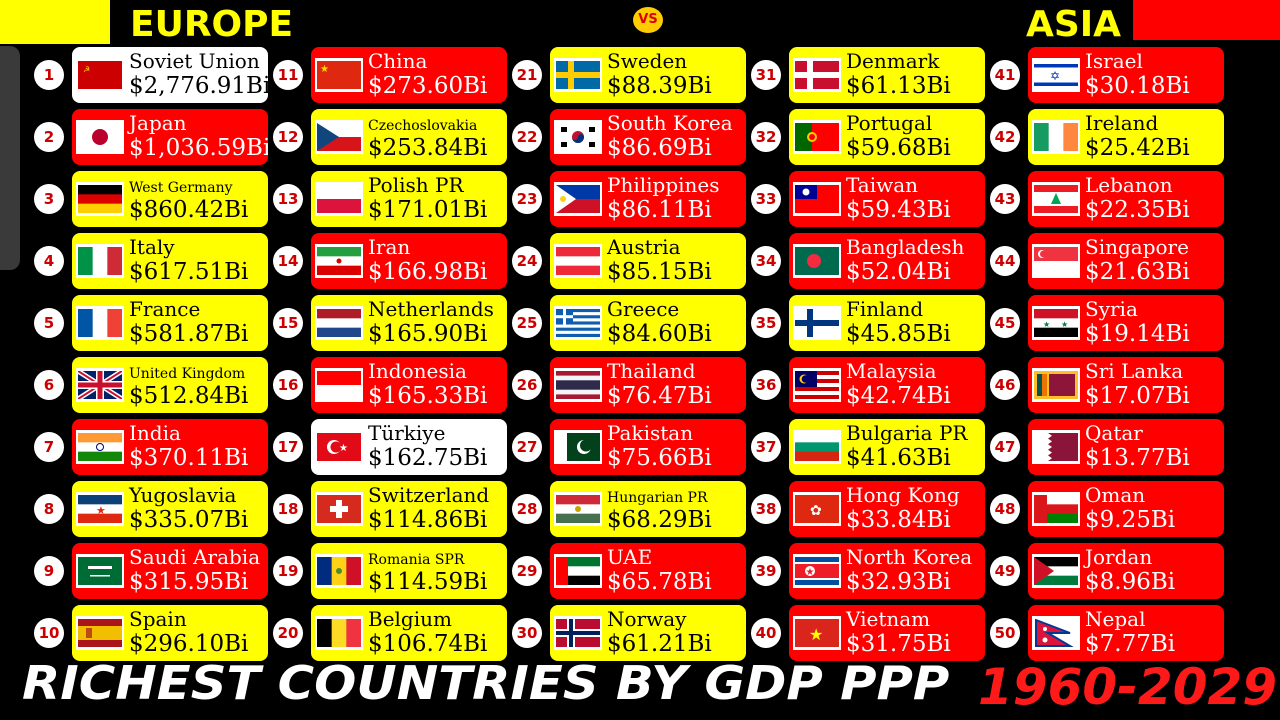 This screenshot has height=720, width=1280. I want to click on country-card: Taiwan $59.43Bi, so click(887, 199).